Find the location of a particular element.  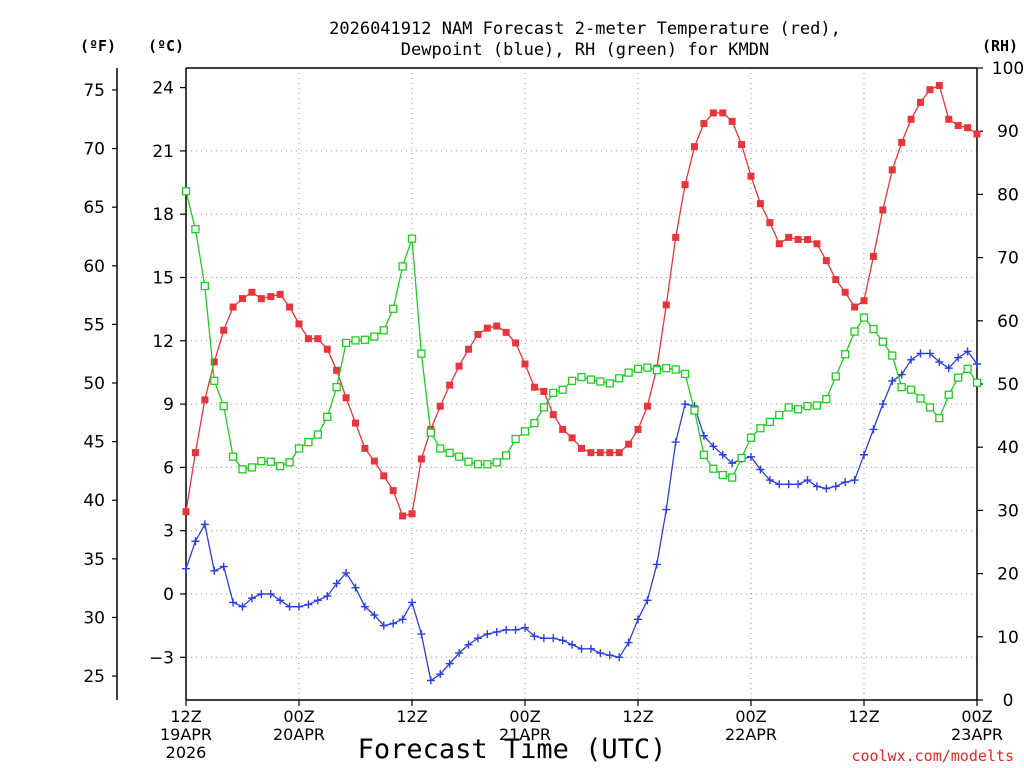

fahrenheit-tick-label: 60 is located at coordinates (94, 267).